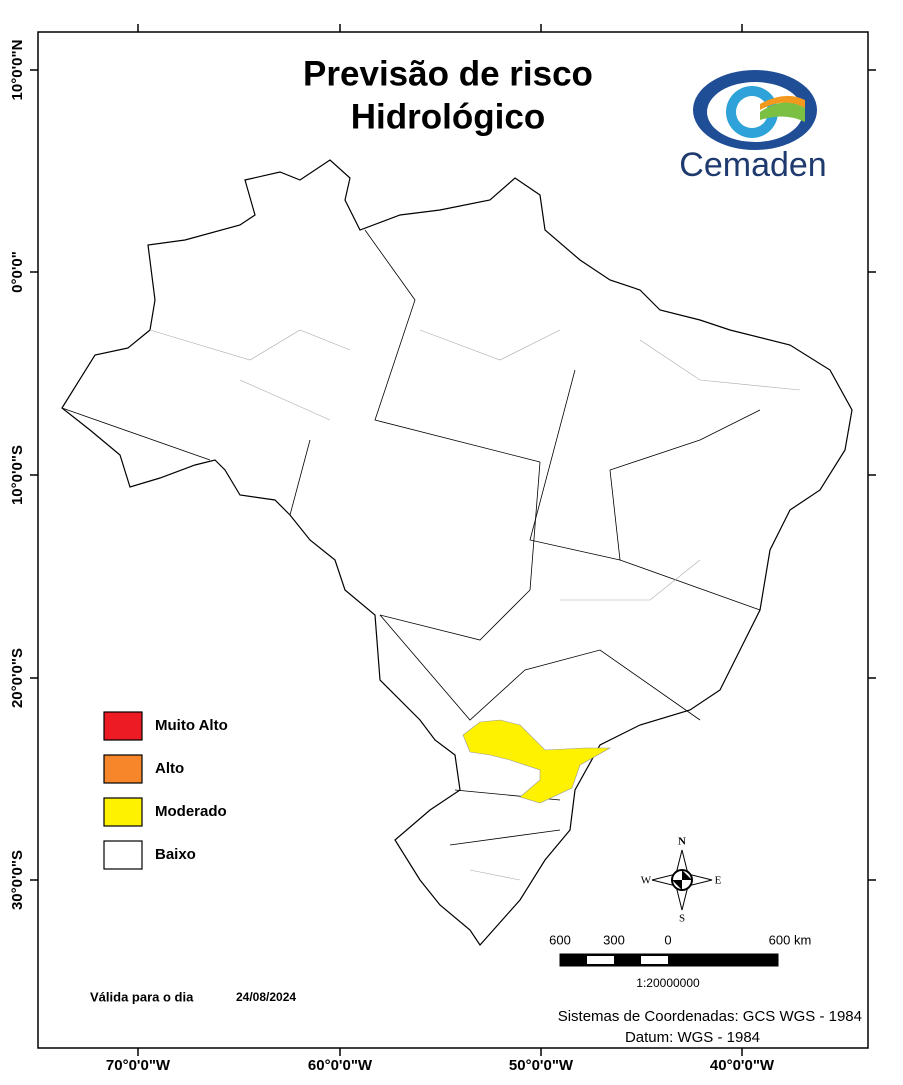 The height and width of the screenshot is (1085, 903). I want to click on title-line: Previsão de risco, so click(448, 73).